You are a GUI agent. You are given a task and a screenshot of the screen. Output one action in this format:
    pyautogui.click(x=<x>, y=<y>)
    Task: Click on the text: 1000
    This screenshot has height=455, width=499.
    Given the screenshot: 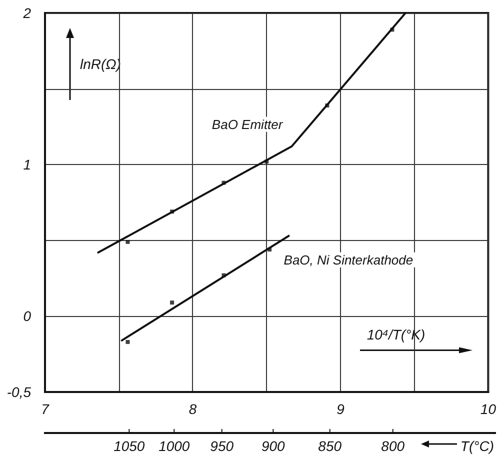 What is the action you would take?
    pyautogui.click(x=174, y=446)
    